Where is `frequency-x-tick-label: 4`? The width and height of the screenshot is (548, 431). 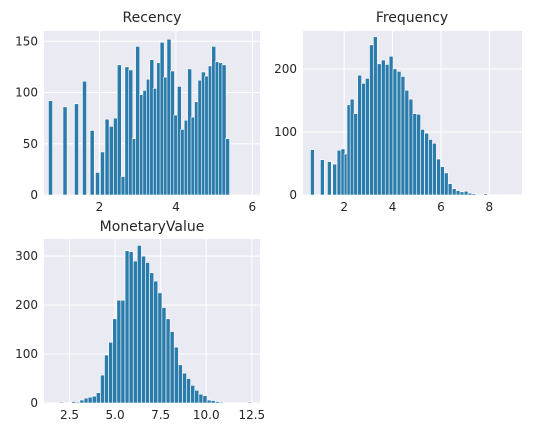
frequency-x-tick-label: 4 is located at coordinates (393, 207).